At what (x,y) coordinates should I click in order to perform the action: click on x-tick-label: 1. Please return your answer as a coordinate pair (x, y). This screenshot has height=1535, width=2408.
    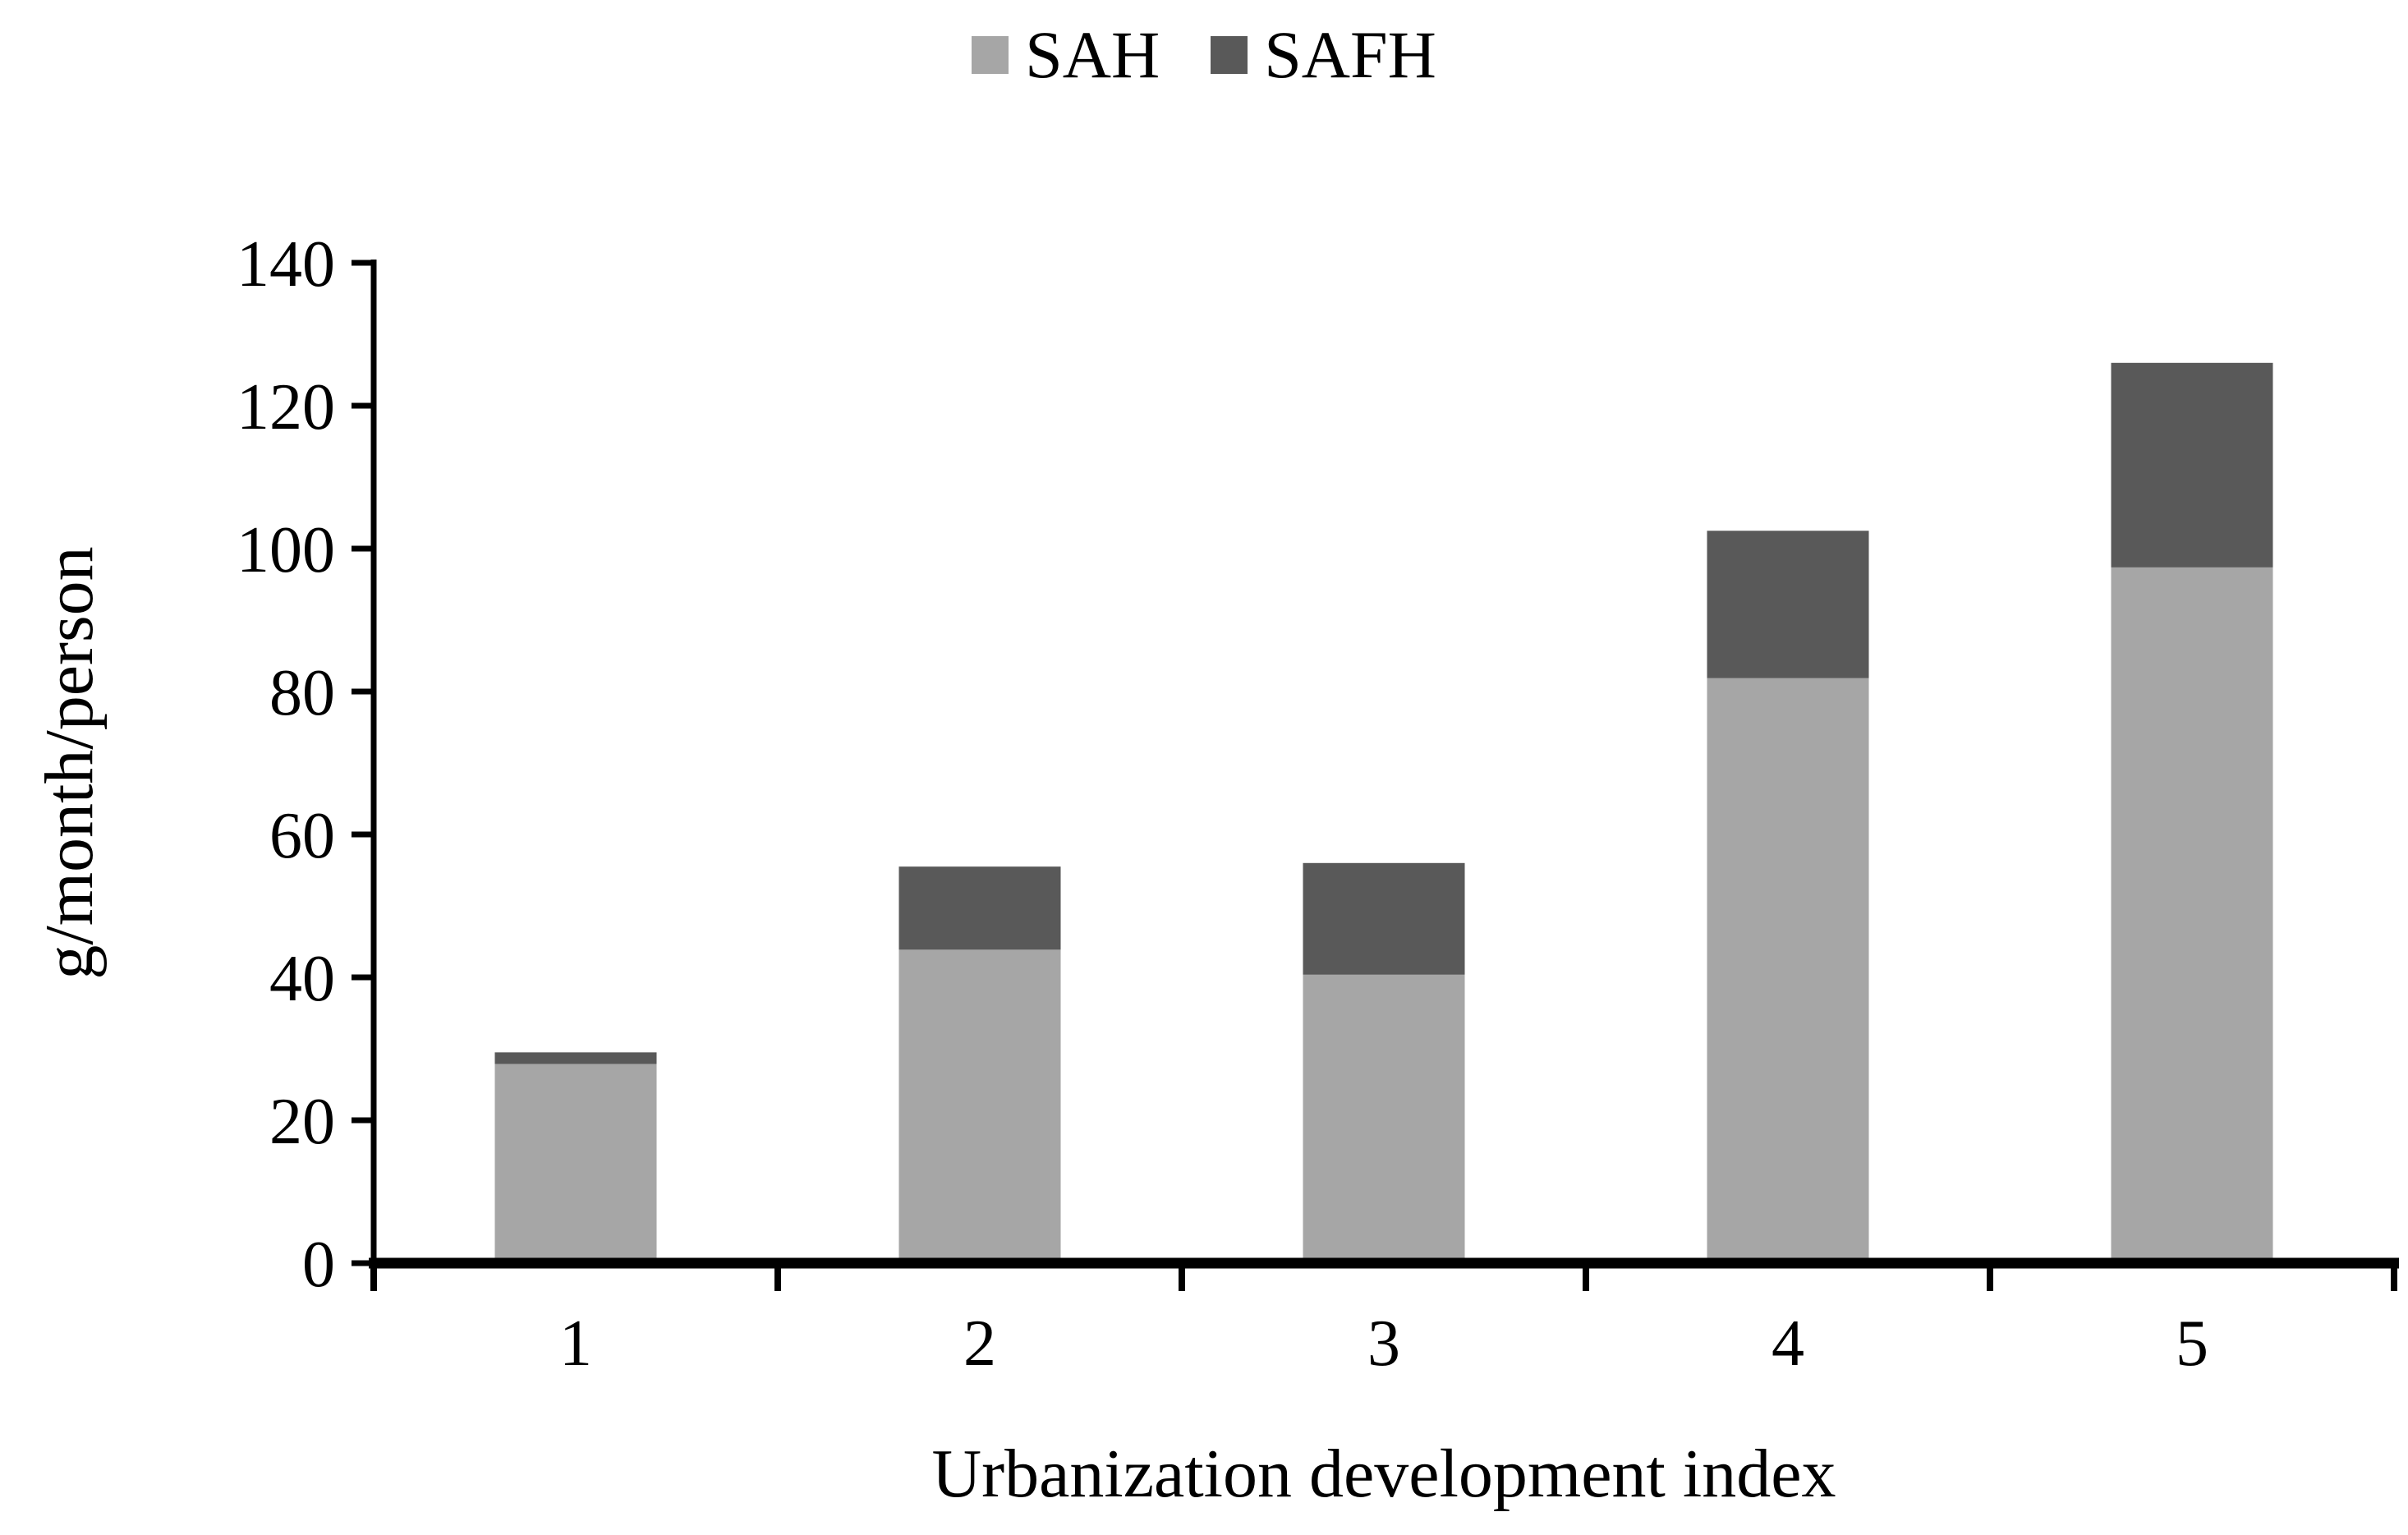
    Looking at the image, I should click on (575, 1344).